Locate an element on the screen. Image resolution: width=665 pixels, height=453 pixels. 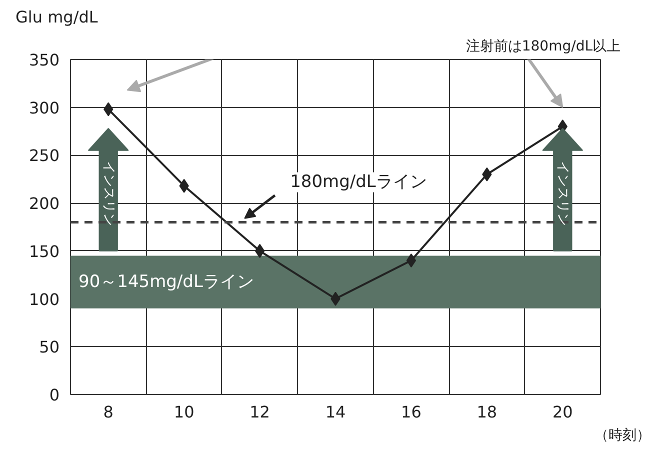
y-tick-label: 250 is located at coordinates (44, 156).